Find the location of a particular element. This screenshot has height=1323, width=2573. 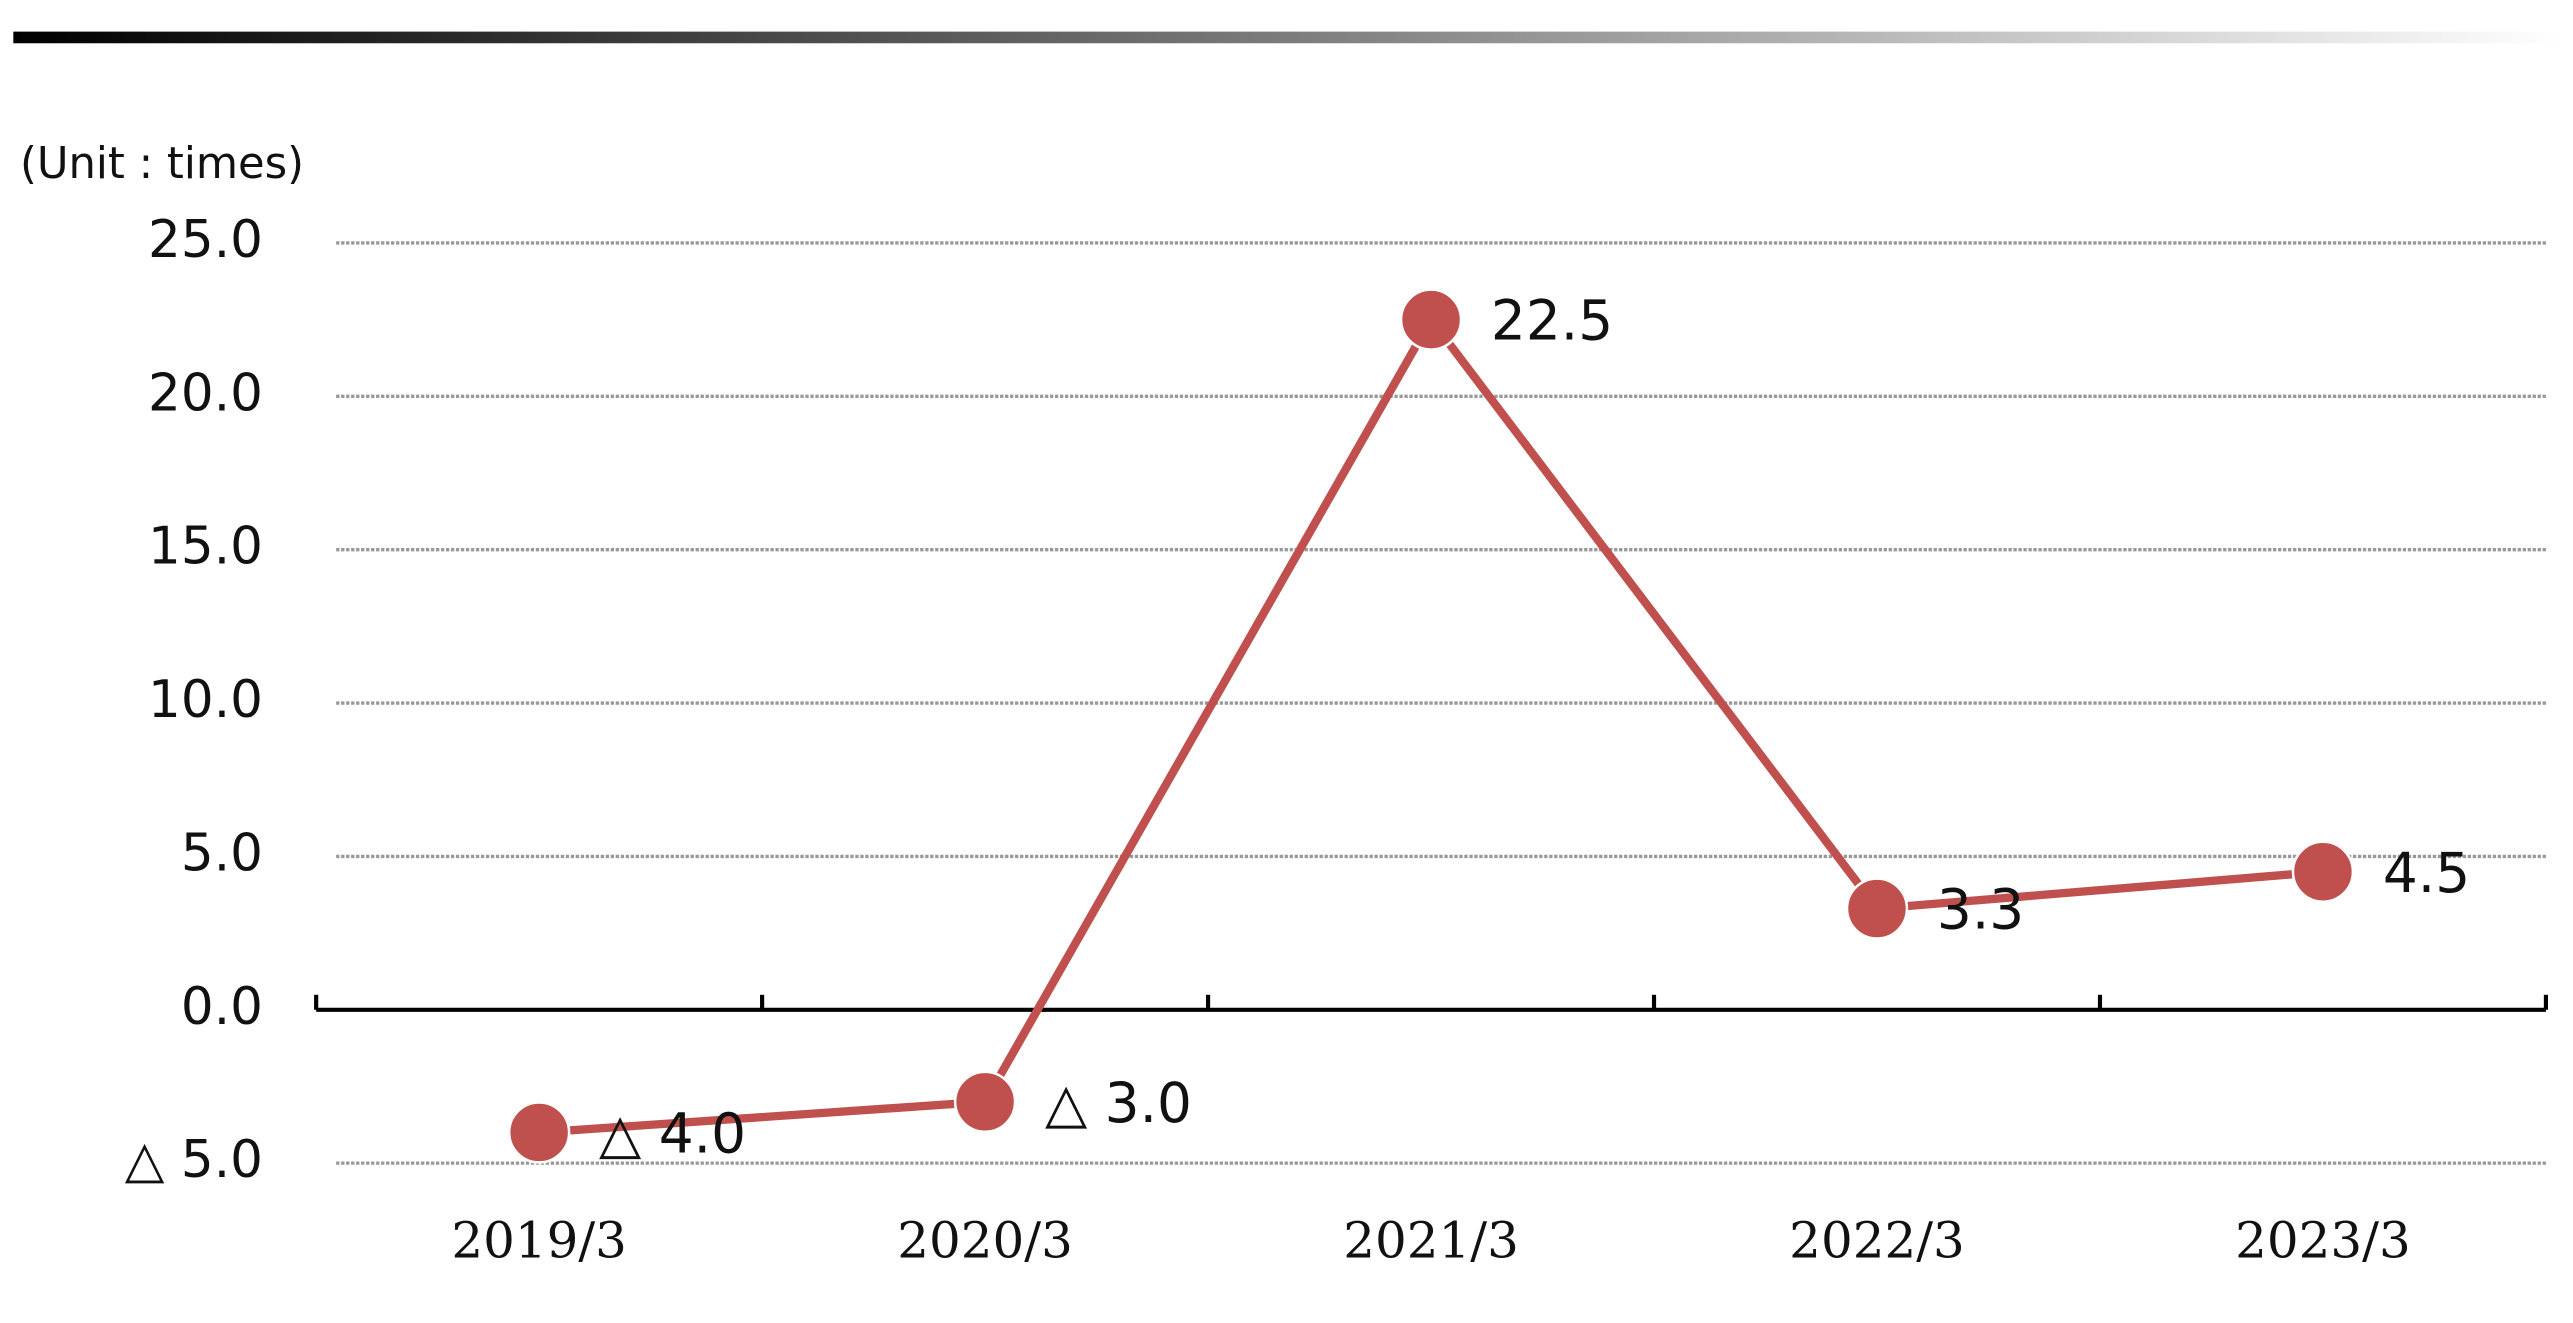

x-tick-label: 2021/3 is located at coordinates (1431, 1241).